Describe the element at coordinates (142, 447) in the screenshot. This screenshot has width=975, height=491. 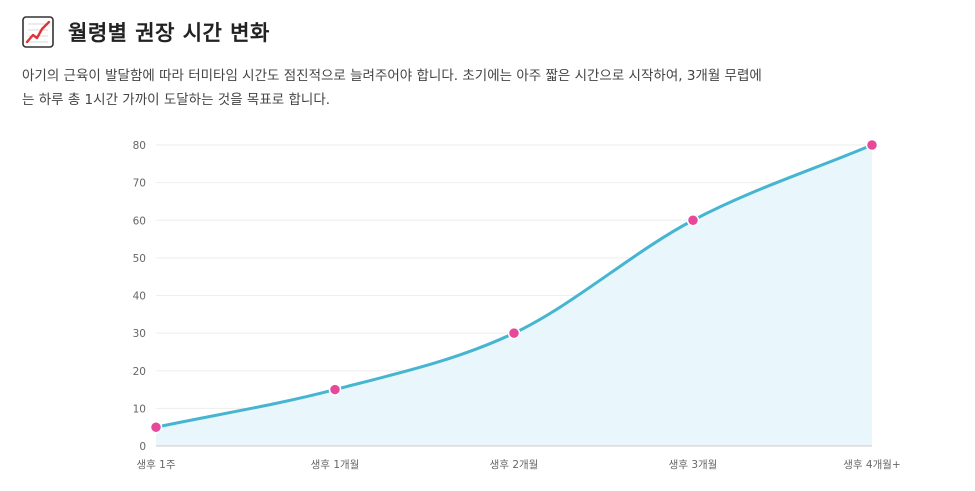
I see `y-tick-label: 0` at that location.